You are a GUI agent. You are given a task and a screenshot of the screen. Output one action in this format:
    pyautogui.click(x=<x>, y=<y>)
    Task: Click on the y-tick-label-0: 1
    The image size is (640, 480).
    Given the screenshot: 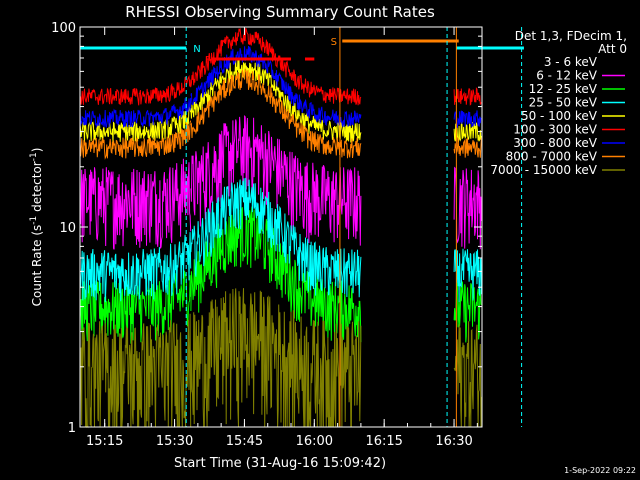 What is the action you would take?
    pyautogui.click(x=72, y=428)
    